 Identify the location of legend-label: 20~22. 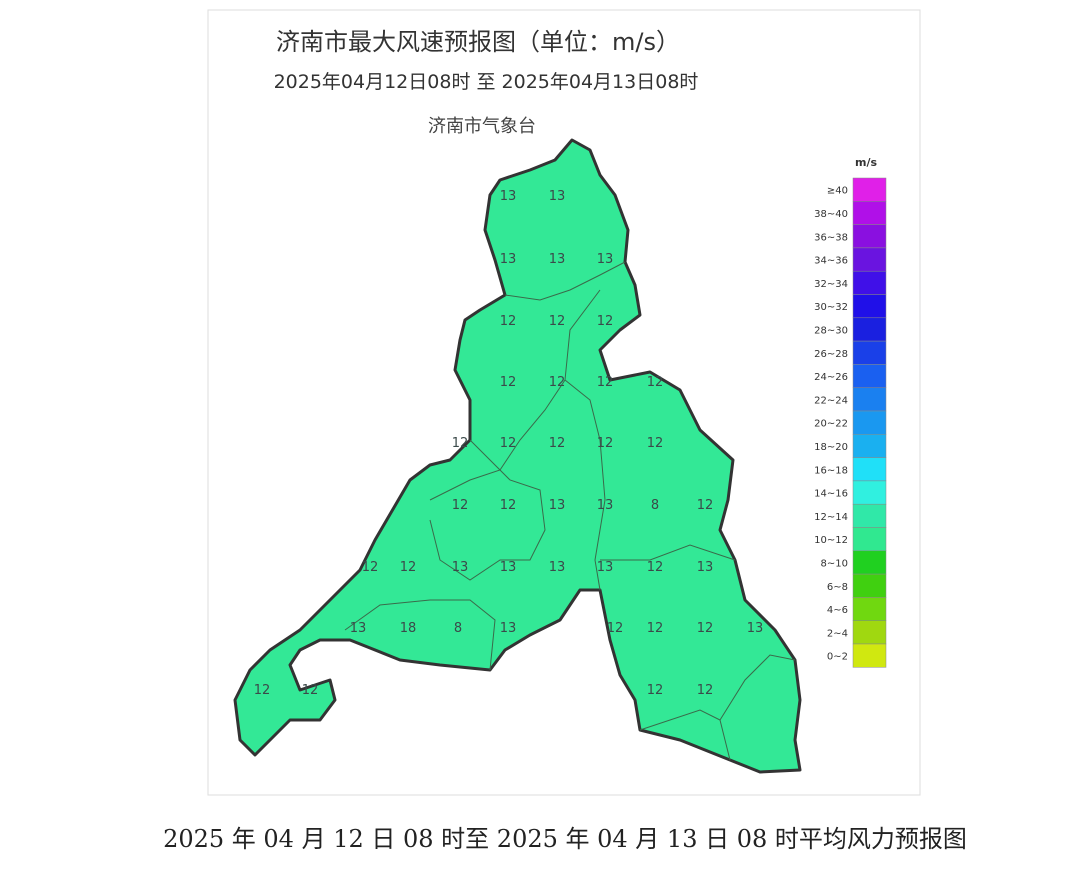
(831, 424).